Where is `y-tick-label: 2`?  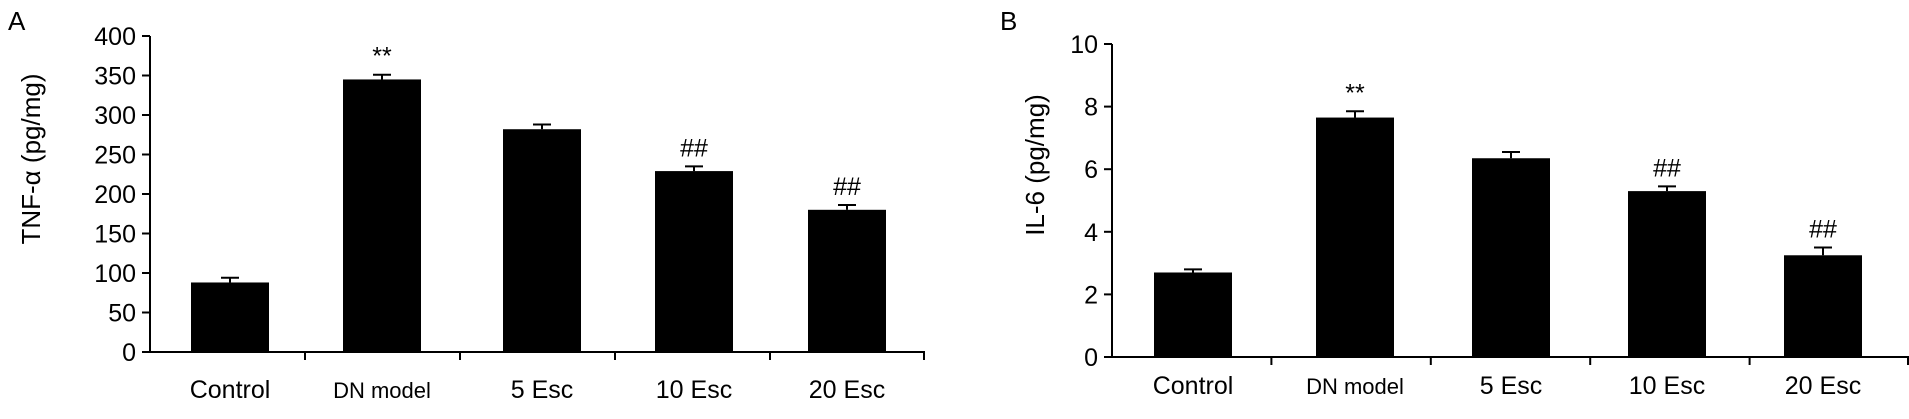
y-tick-label: 2 is located at coordinates (1091, 295).